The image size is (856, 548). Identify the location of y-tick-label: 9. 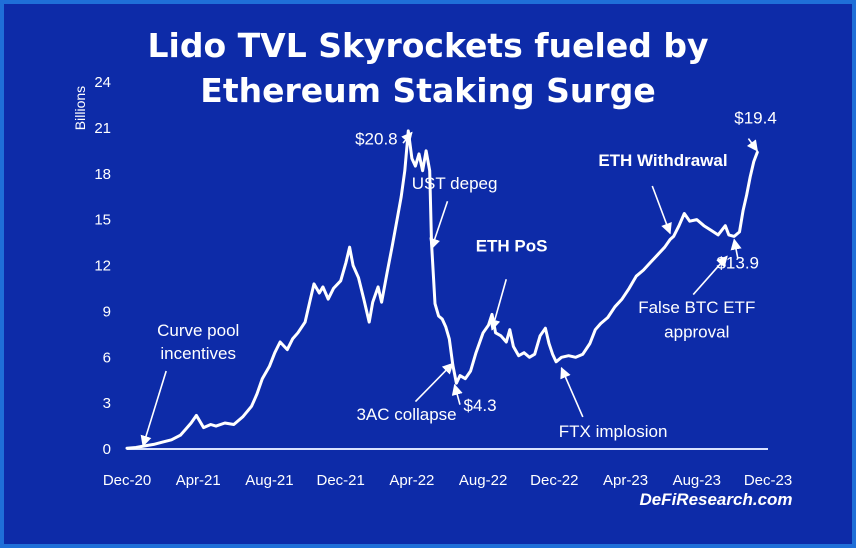
(107, 311).